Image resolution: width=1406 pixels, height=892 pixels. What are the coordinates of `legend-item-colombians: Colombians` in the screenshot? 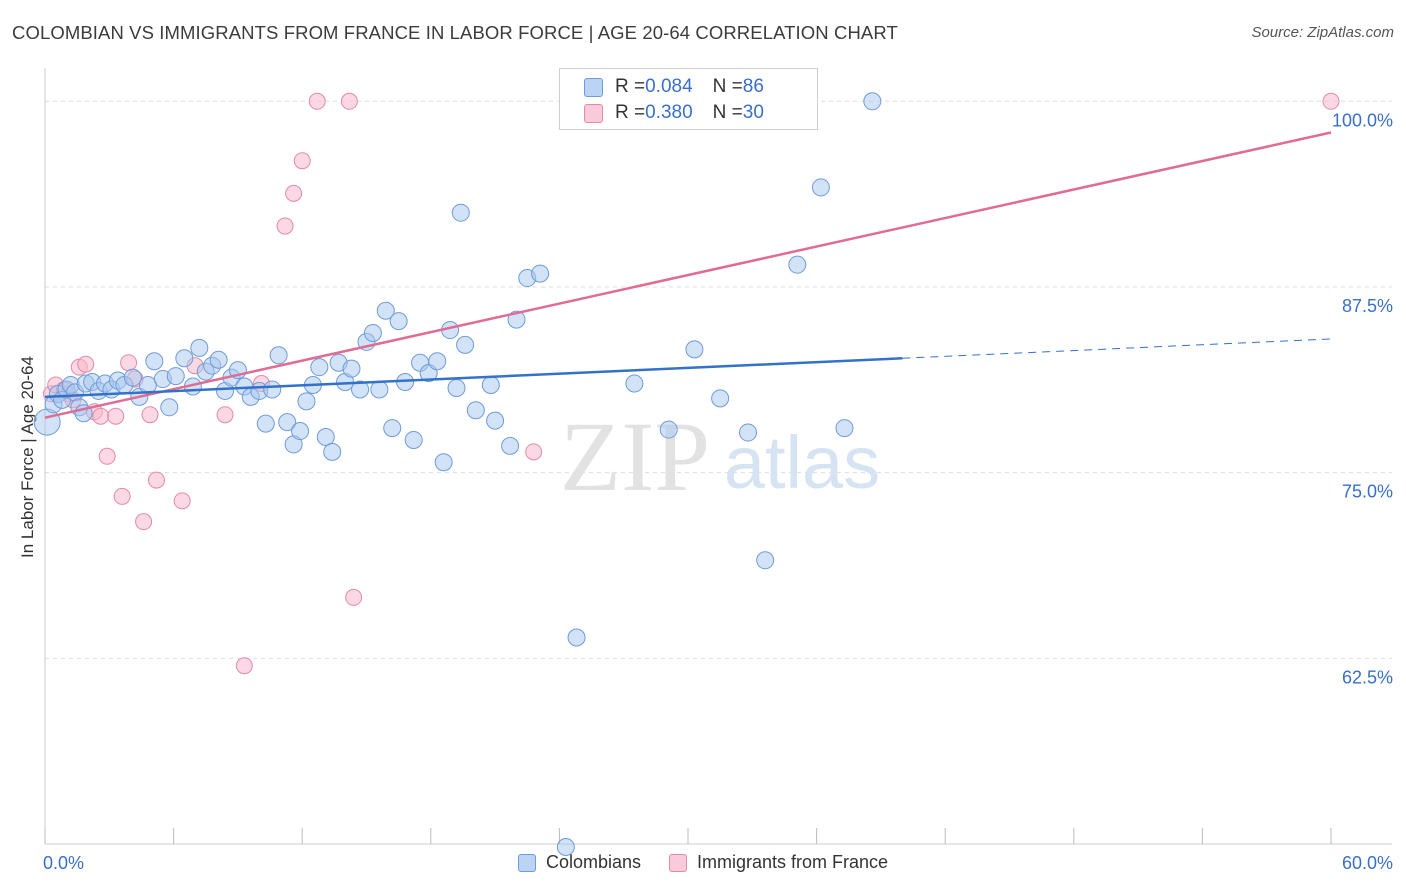 It's located at (579, 862).